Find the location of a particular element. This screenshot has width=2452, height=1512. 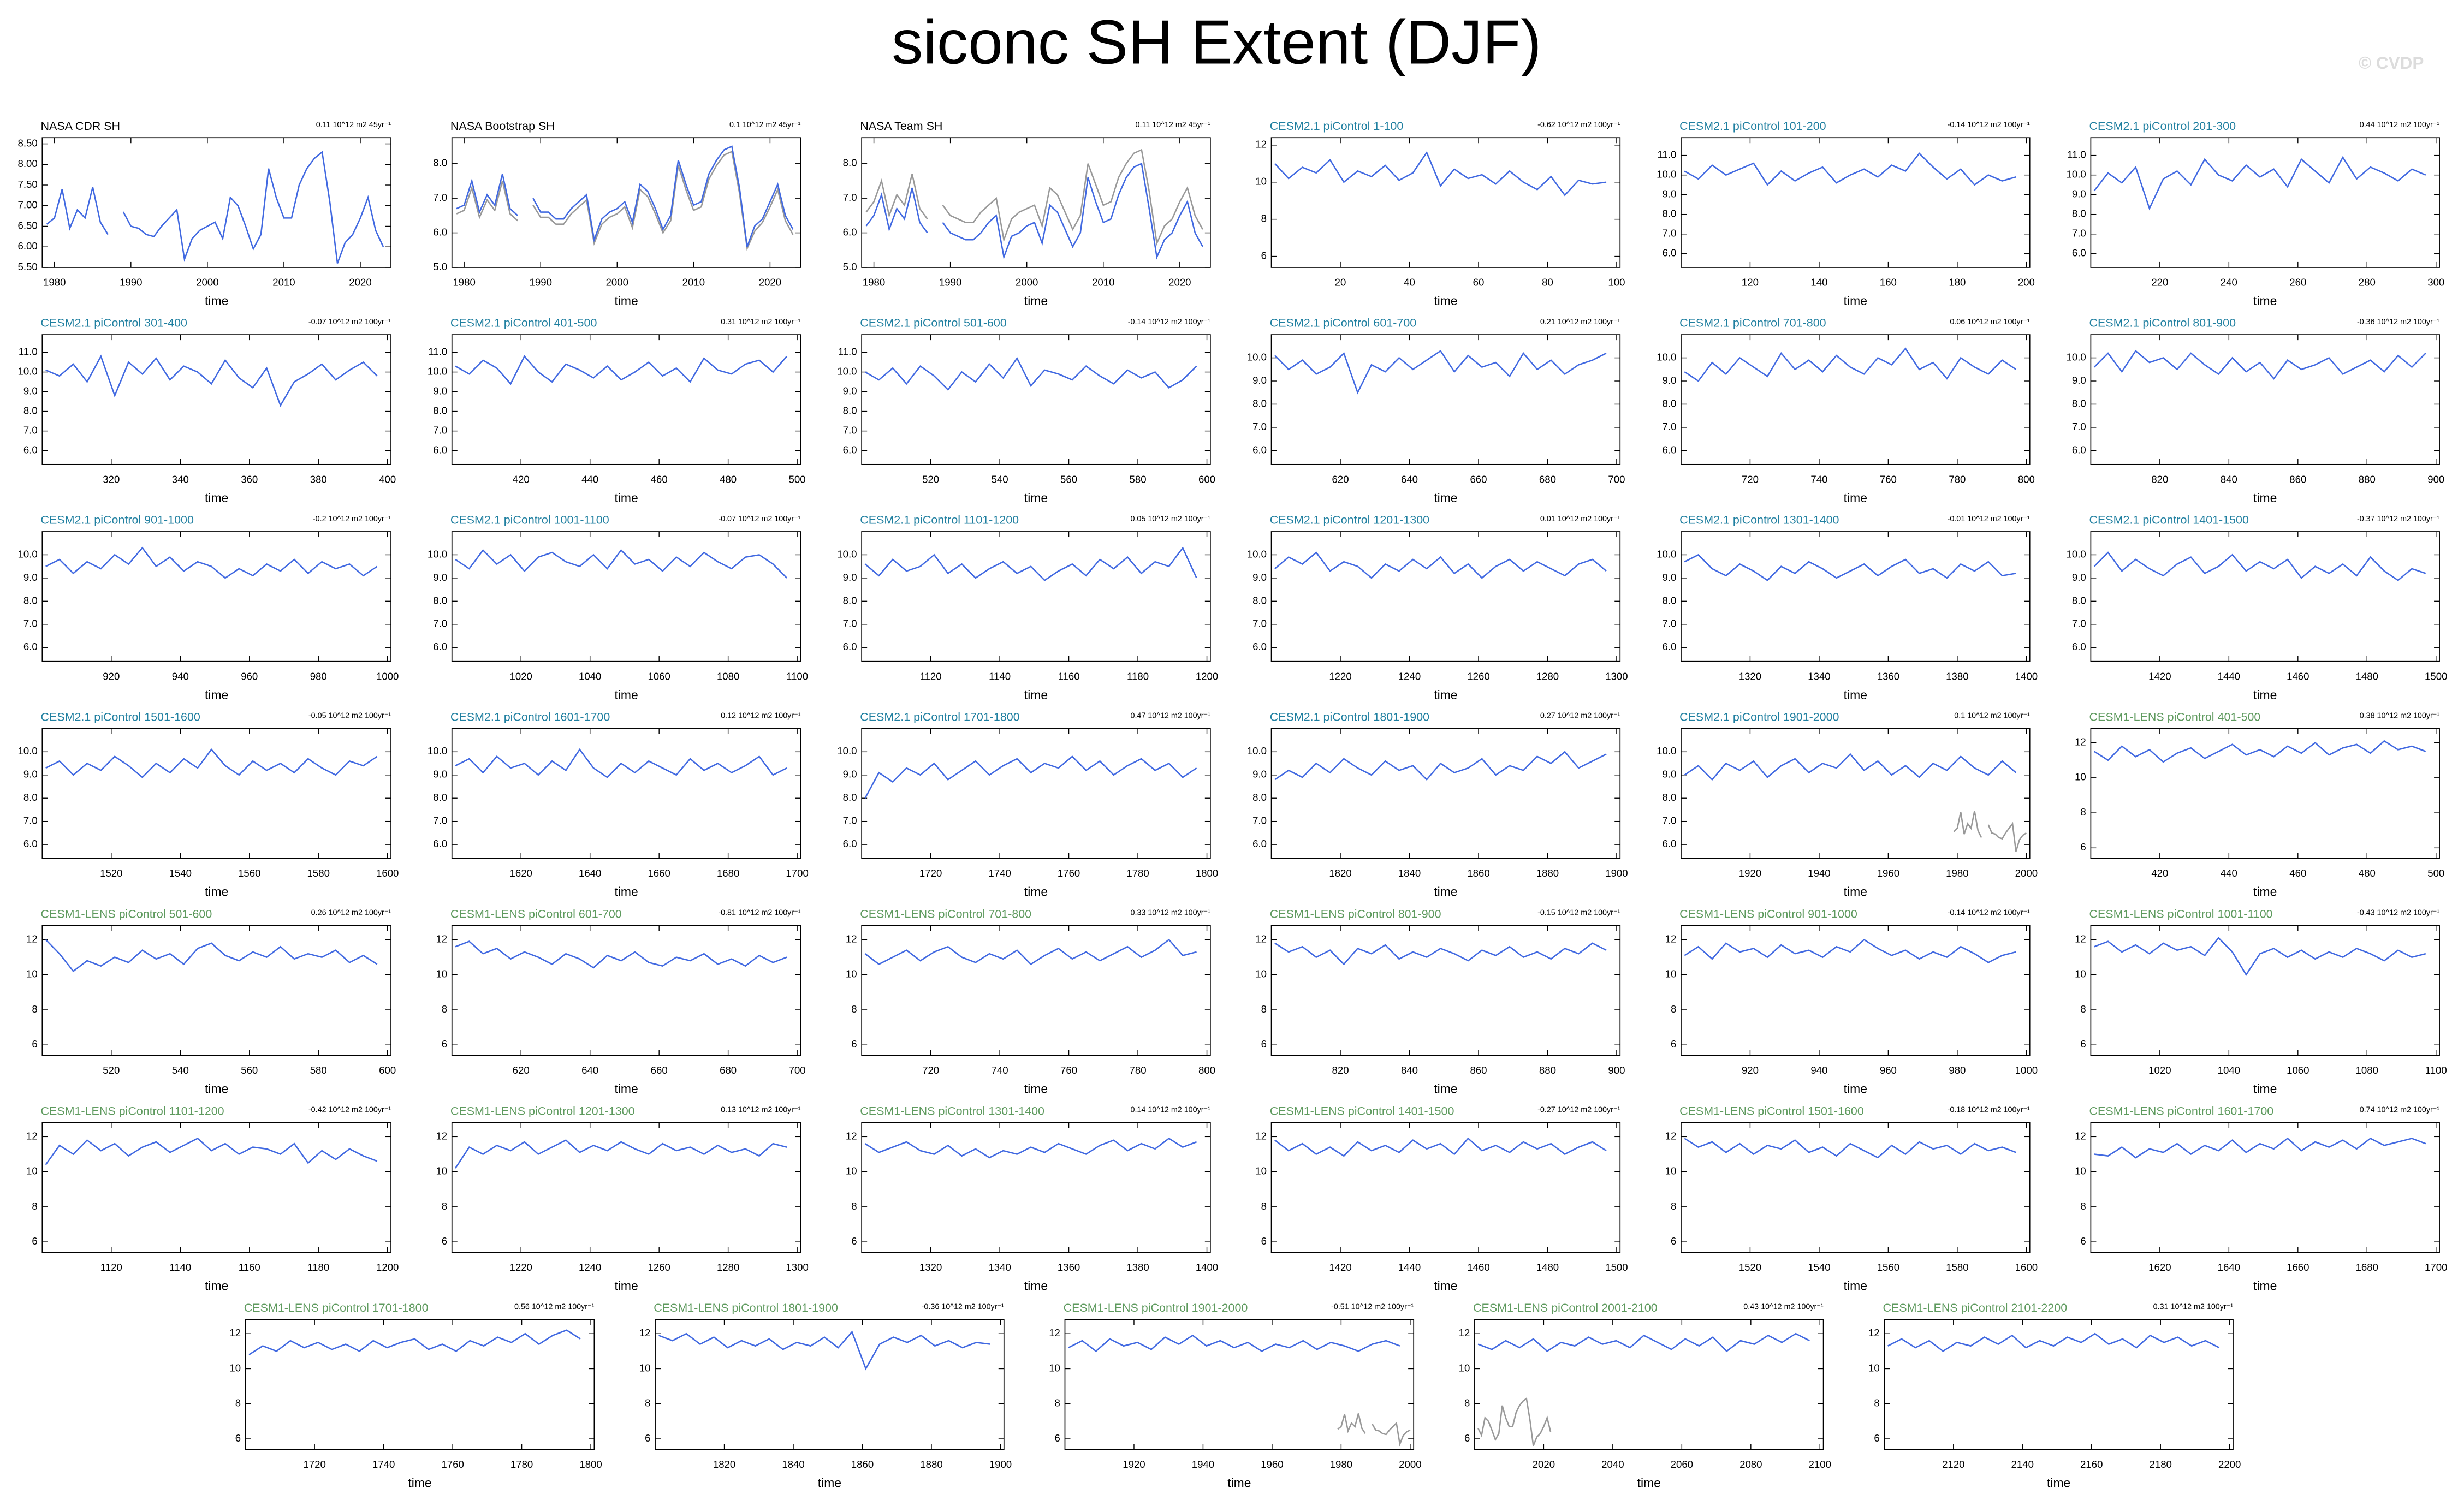

y-tick-label: 10 is located at coordinates (2080, 974).